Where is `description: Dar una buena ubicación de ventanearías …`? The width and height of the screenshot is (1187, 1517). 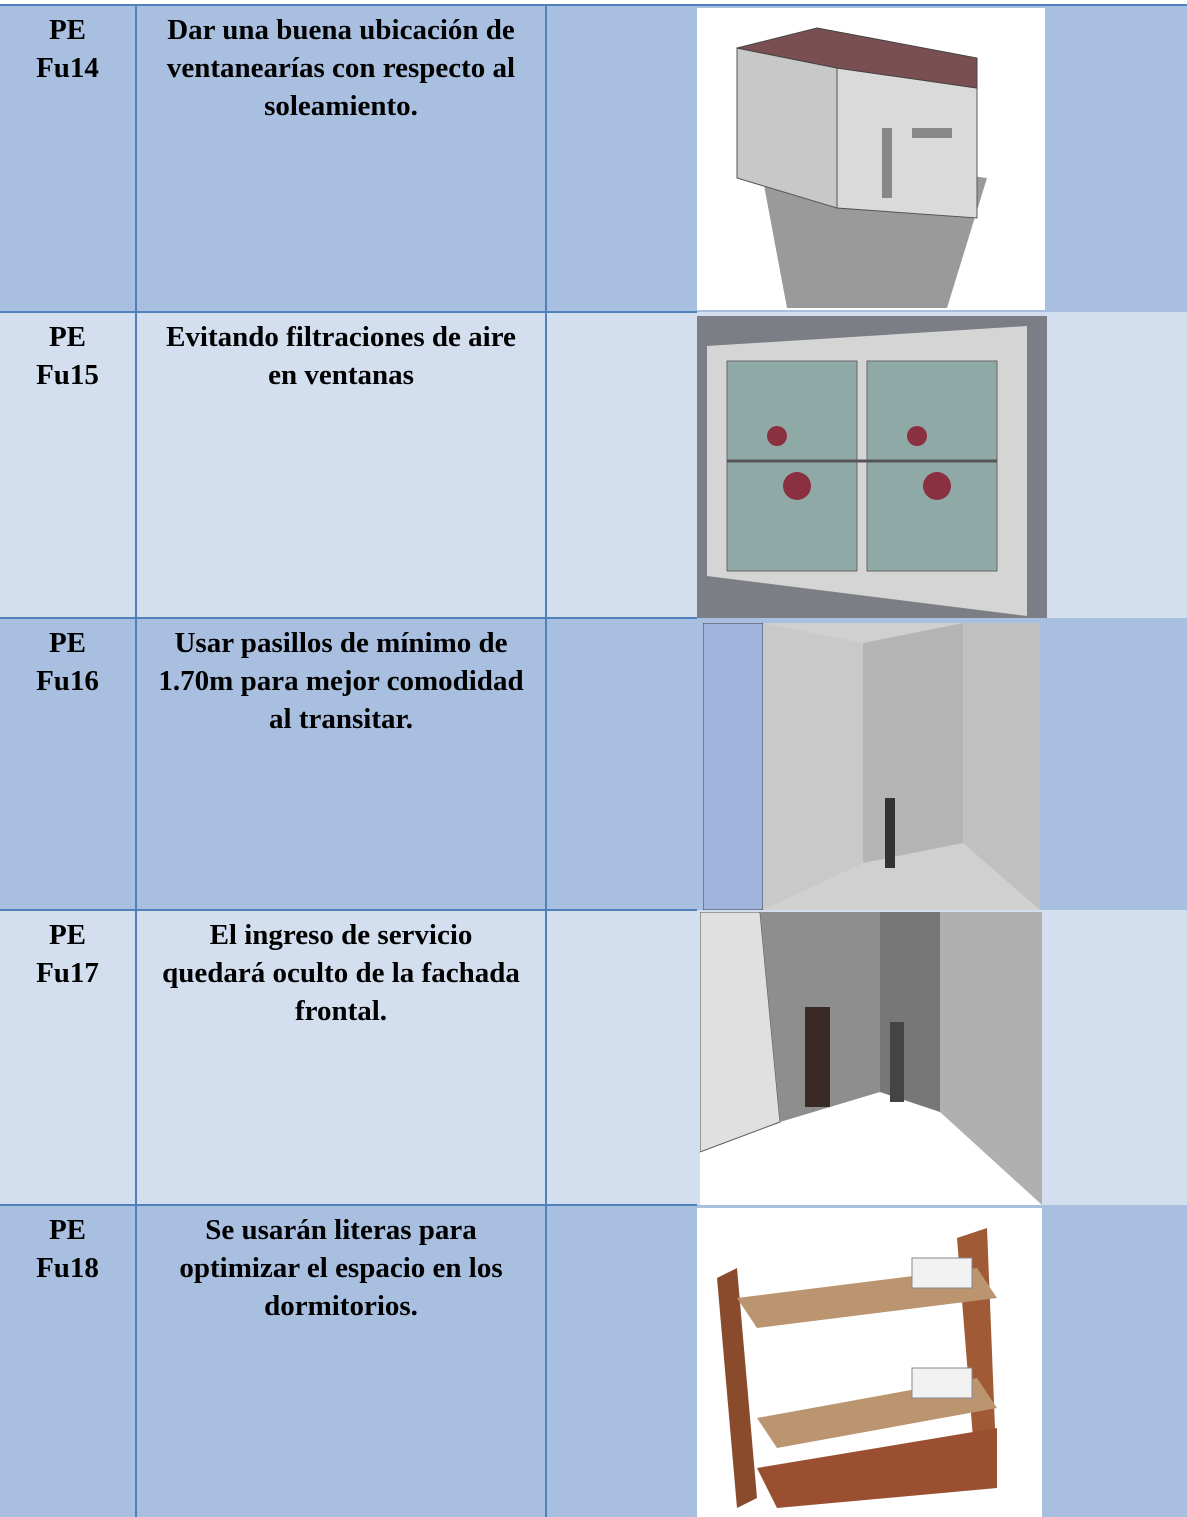
description: Dar una buena ubicación de ventanearías … is located at coordinates (341, 68).